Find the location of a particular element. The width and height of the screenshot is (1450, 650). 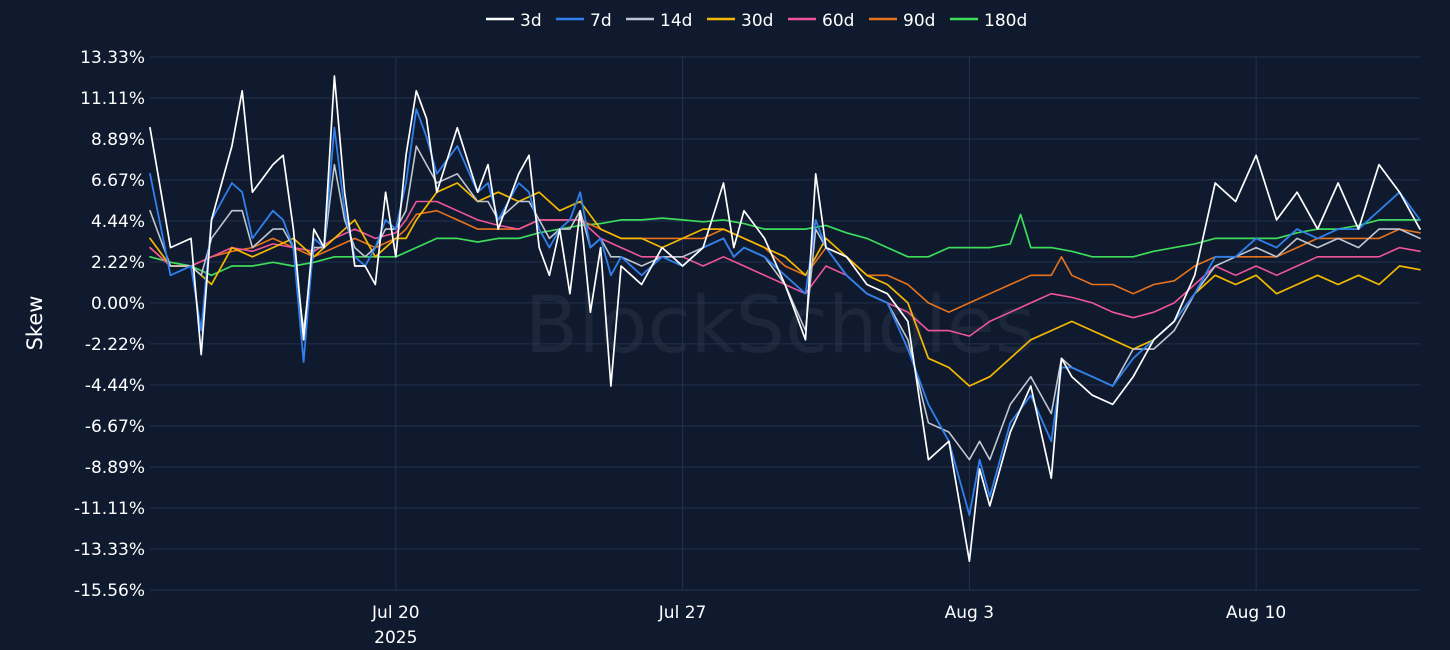

legend-label: 60d is located at coordinates (838, 21).